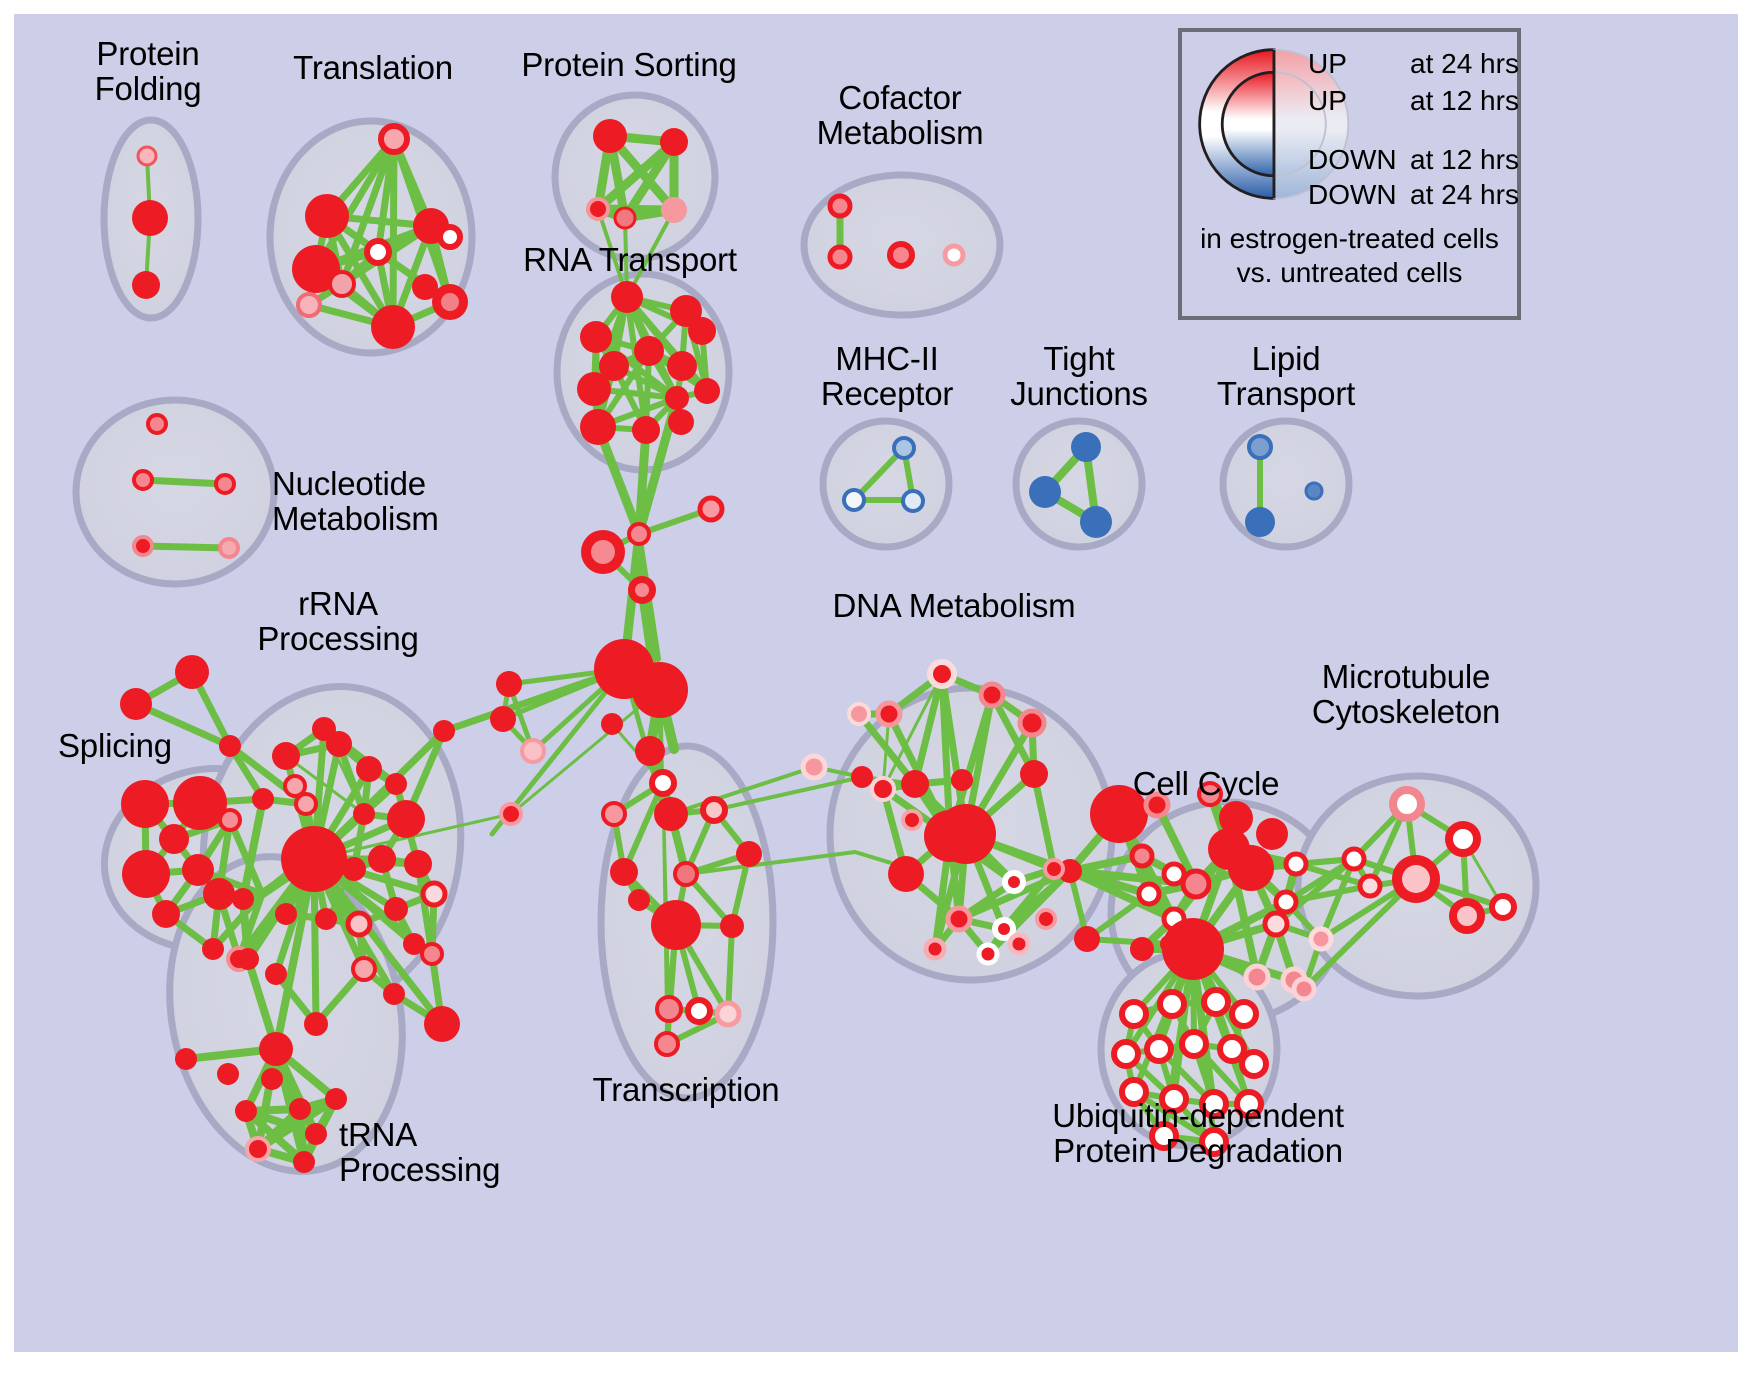 The height and width of the screenshot is (1376, 1750). I want to click on legend-caption-line2: vs. untreated cells, so click(1349, 272).